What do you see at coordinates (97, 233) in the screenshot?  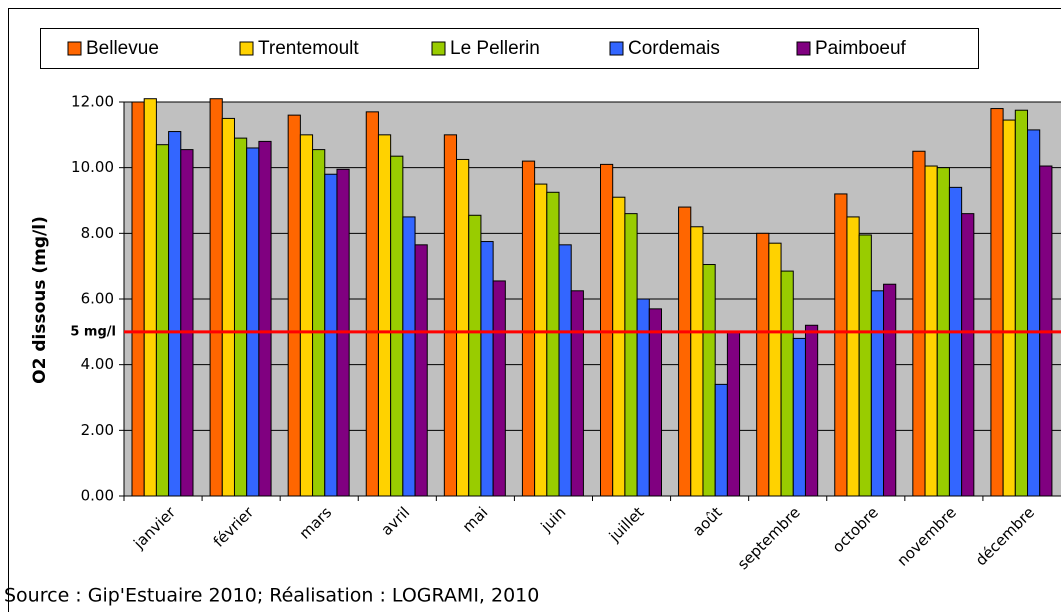 I see `y-tick-label: 8.00` at bounding box center [97, 233].